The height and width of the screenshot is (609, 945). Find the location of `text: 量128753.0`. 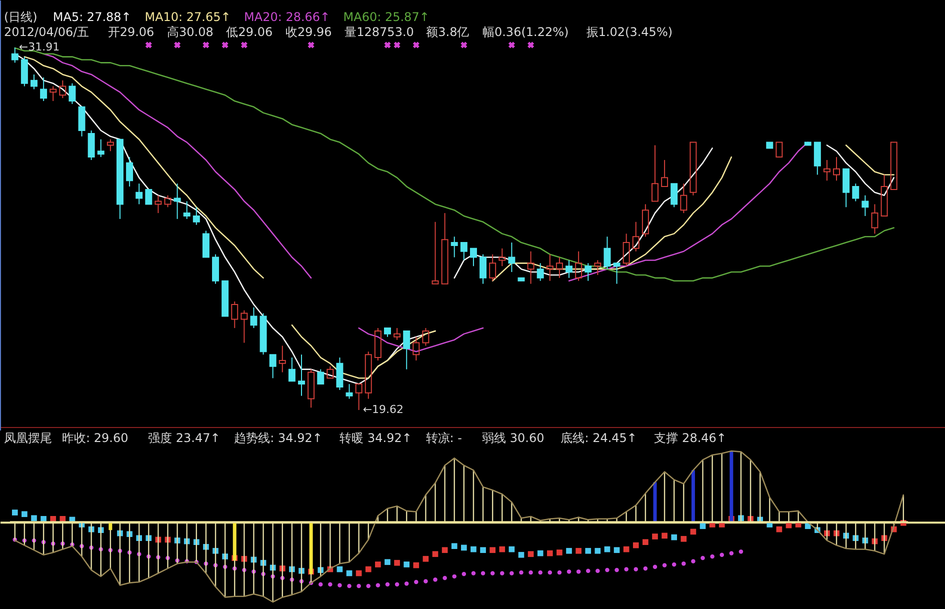

text: 量128753.0 is located at coordinates (379, 32).